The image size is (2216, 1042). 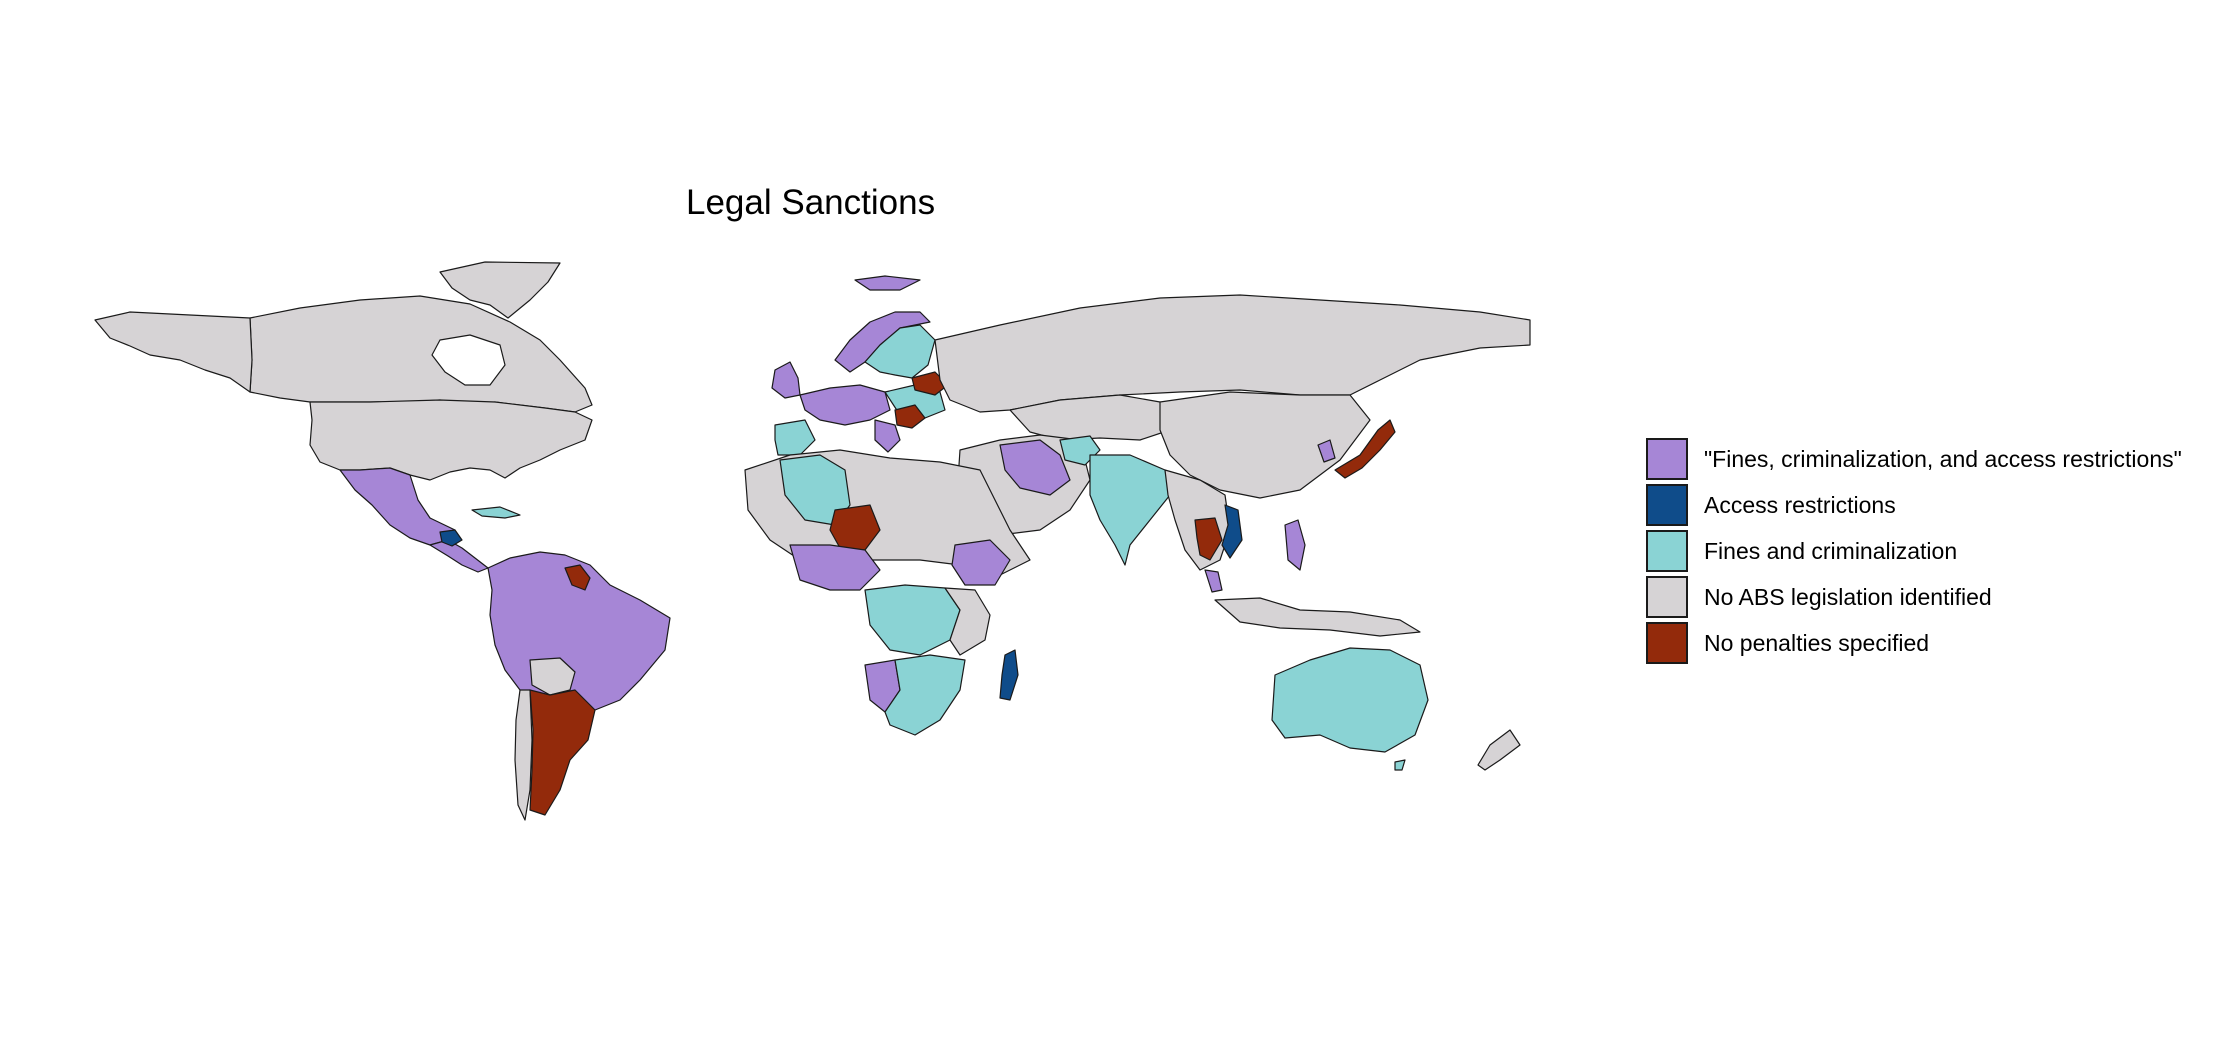 I want to click on region-southern-africa, so click(x=925, y=695).